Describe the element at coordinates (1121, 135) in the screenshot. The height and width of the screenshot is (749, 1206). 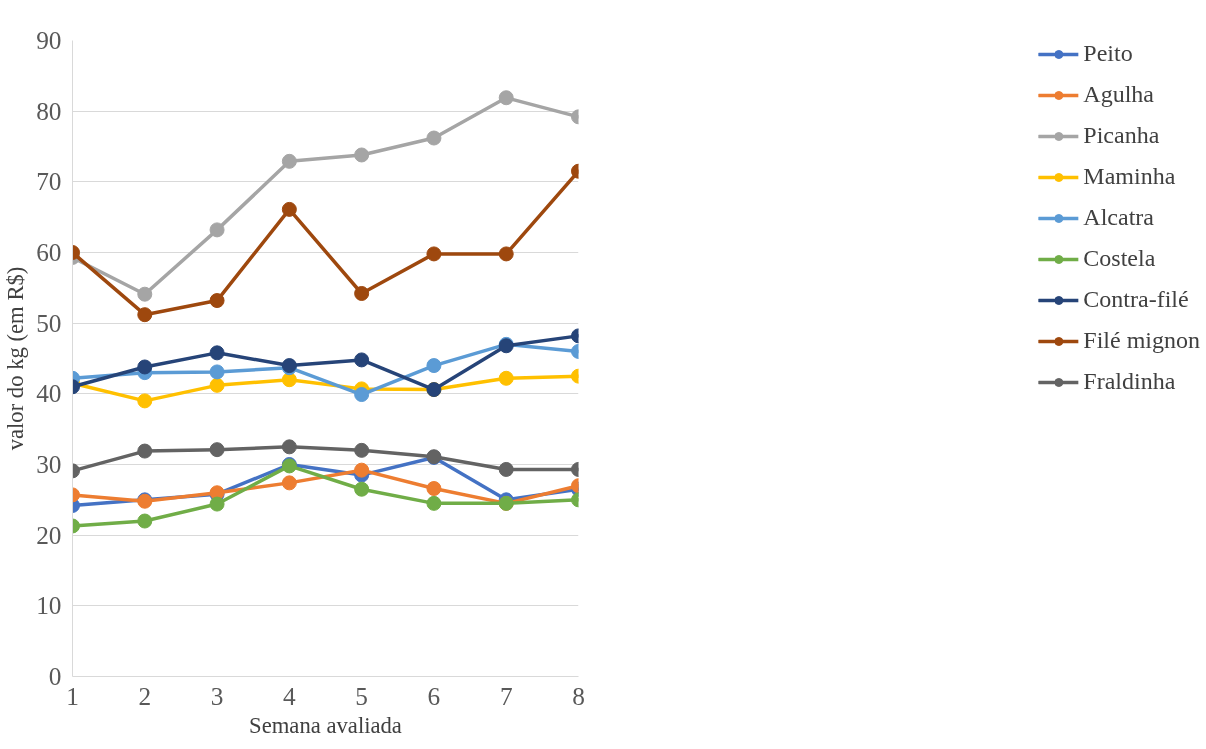
I see `legend-label: Picanha` at that location.